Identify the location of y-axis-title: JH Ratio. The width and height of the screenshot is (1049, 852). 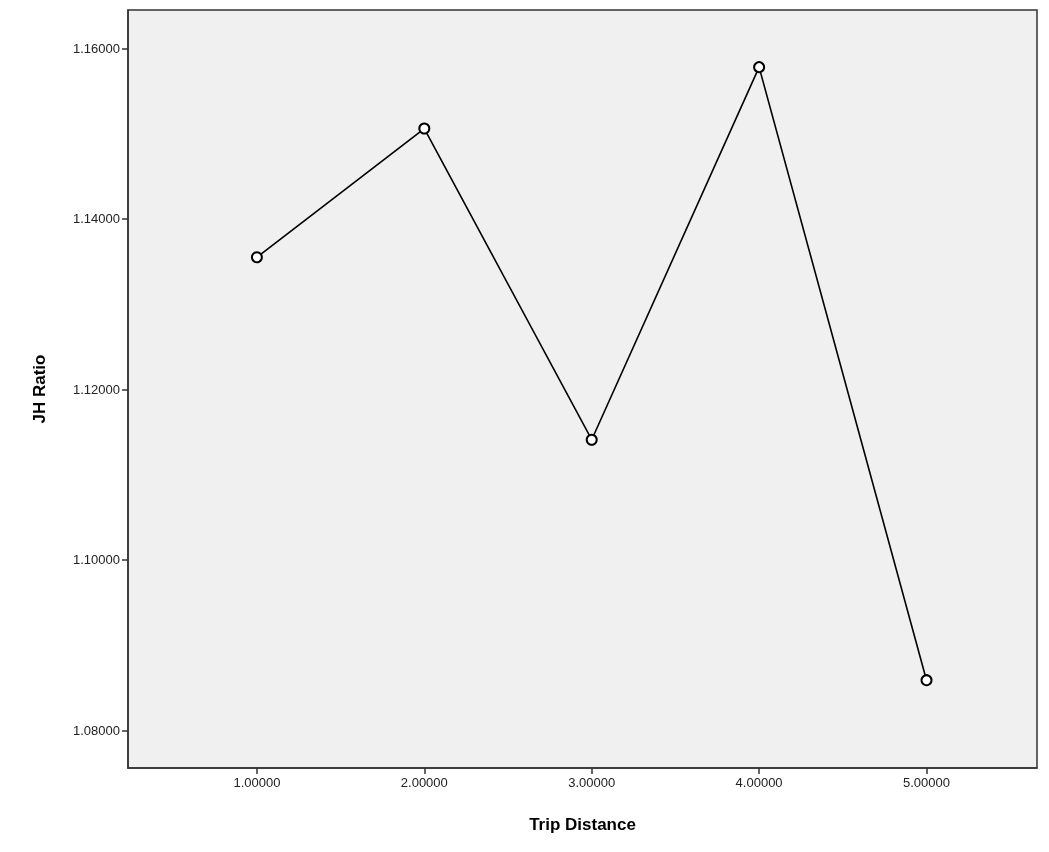
(39, 389).